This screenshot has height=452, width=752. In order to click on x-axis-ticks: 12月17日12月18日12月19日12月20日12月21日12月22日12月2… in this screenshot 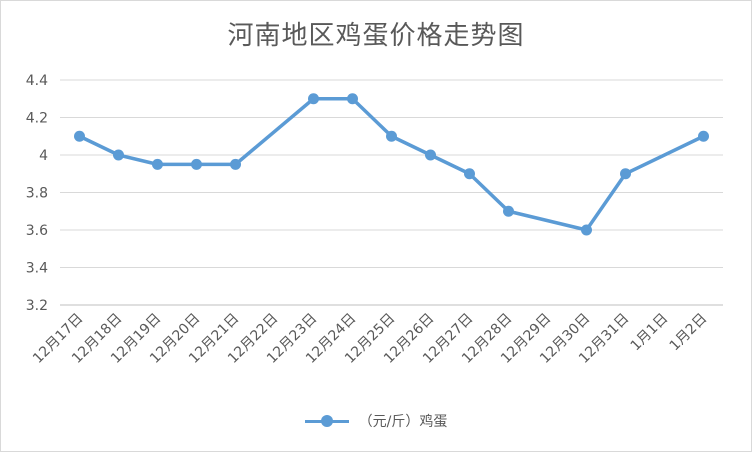, I will do `click(370, 339)`.